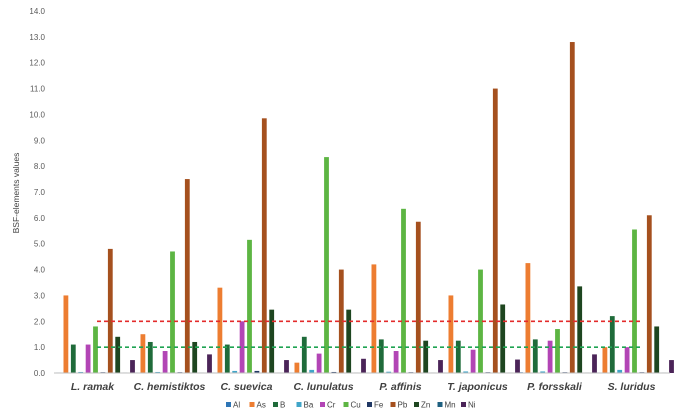  What do you see at coordinates (472, 405) in the screenshot?
I see `legend-label-ni: Ni` at bounding box center [472, 405].